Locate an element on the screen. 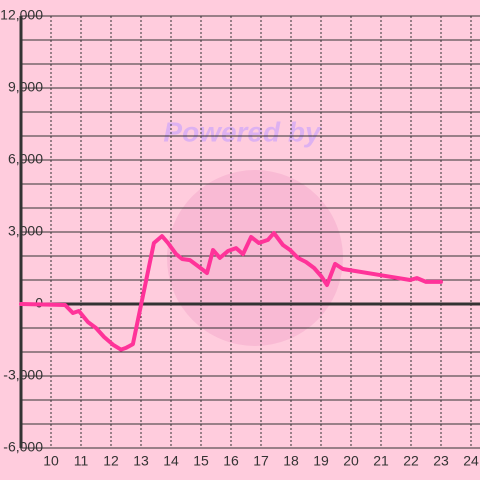 The height and width of the screenshot is (480, 480). x-tick-label: 11 is located at coordinates (81, 461).